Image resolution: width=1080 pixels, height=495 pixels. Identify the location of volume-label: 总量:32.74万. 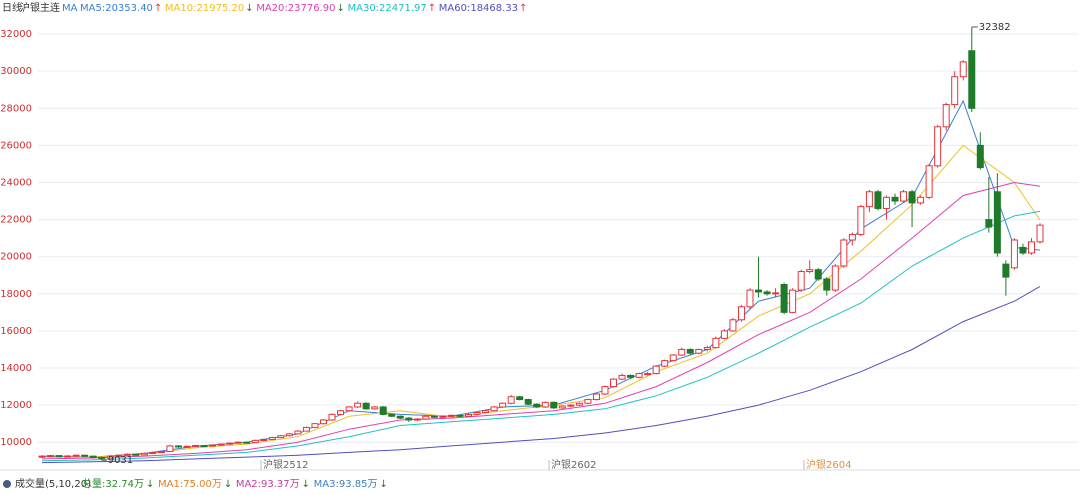
(113, 483).